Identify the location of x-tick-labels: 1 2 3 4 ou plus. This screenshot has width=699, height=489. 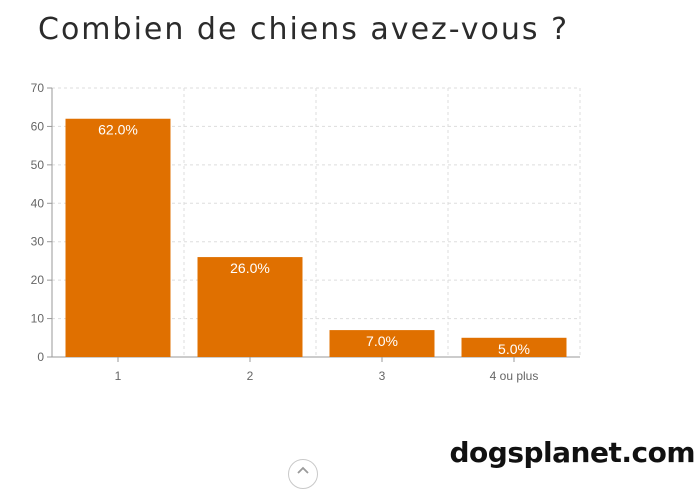
(327, 376).